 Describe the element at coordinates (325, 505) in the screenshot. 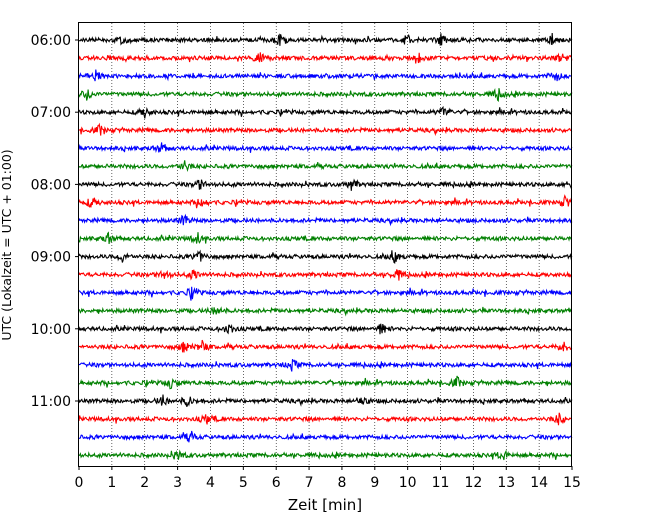

I see `x-axis-label: Zeit [min]` at that location.